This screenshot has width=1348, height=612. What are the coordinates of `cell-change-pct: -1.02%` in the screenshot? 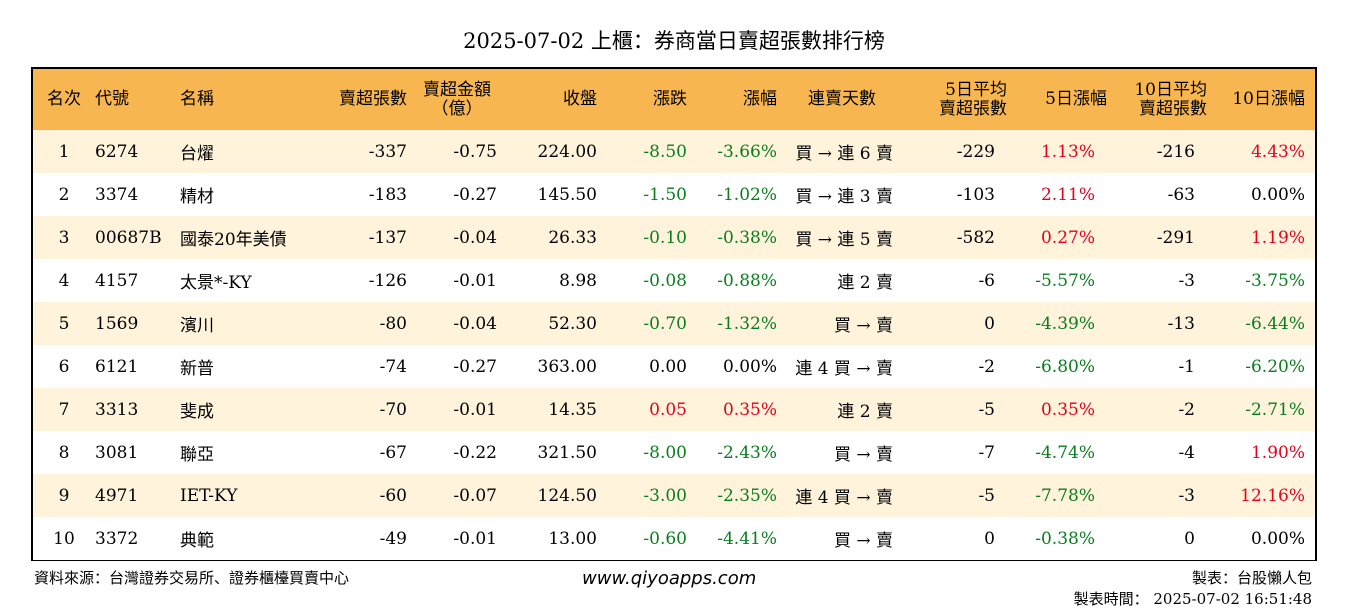 It's located at (747, 194).